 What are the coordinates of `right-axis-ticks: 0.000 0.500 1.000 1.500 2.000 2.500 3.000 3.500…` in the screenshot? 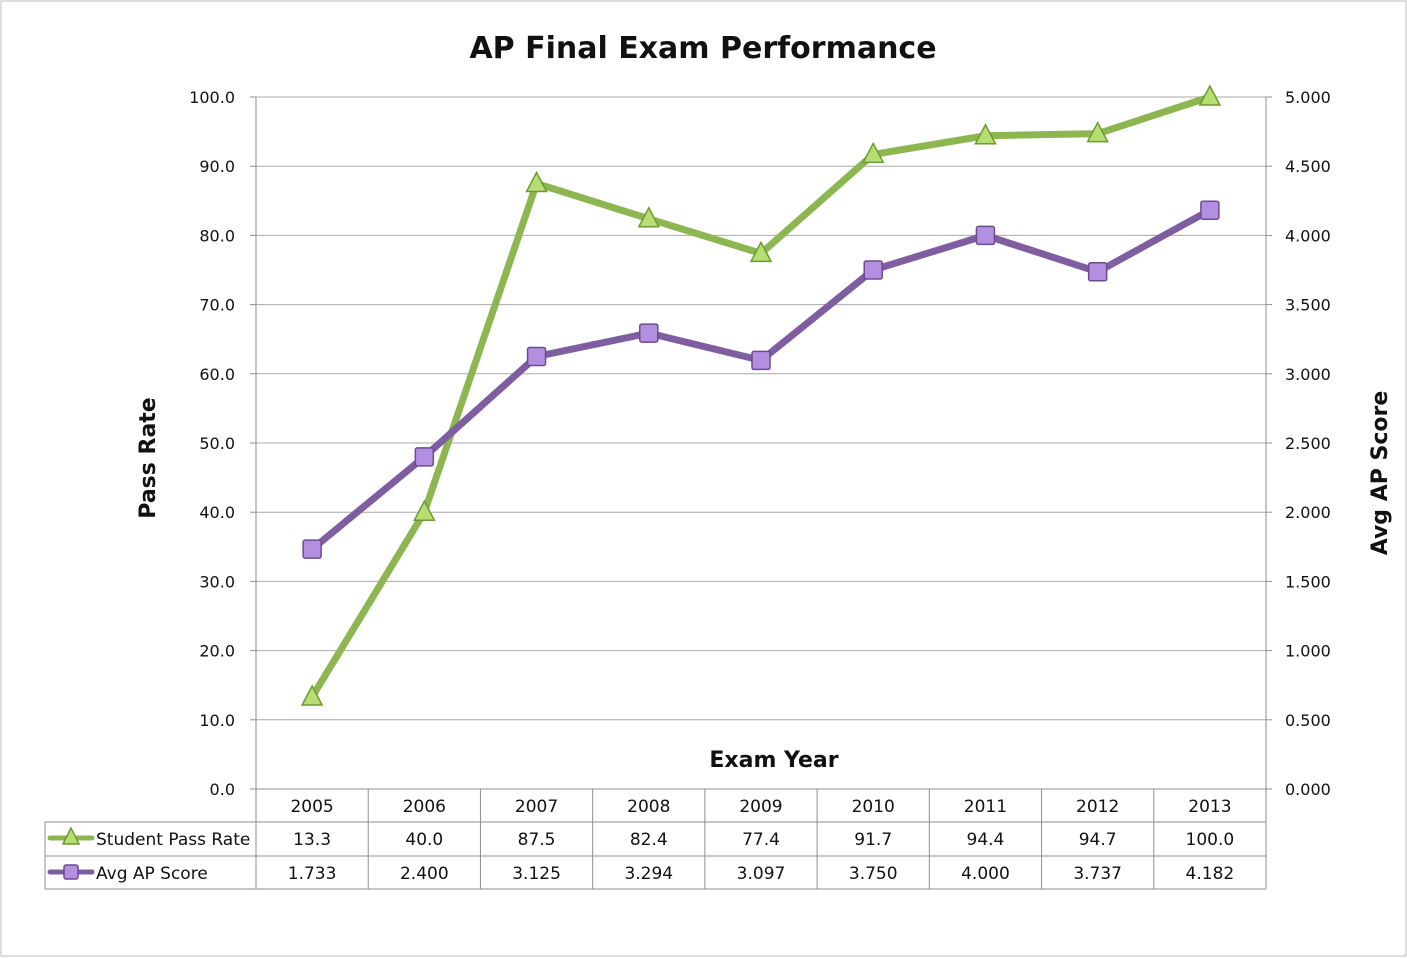 It's located at (1308, 443).